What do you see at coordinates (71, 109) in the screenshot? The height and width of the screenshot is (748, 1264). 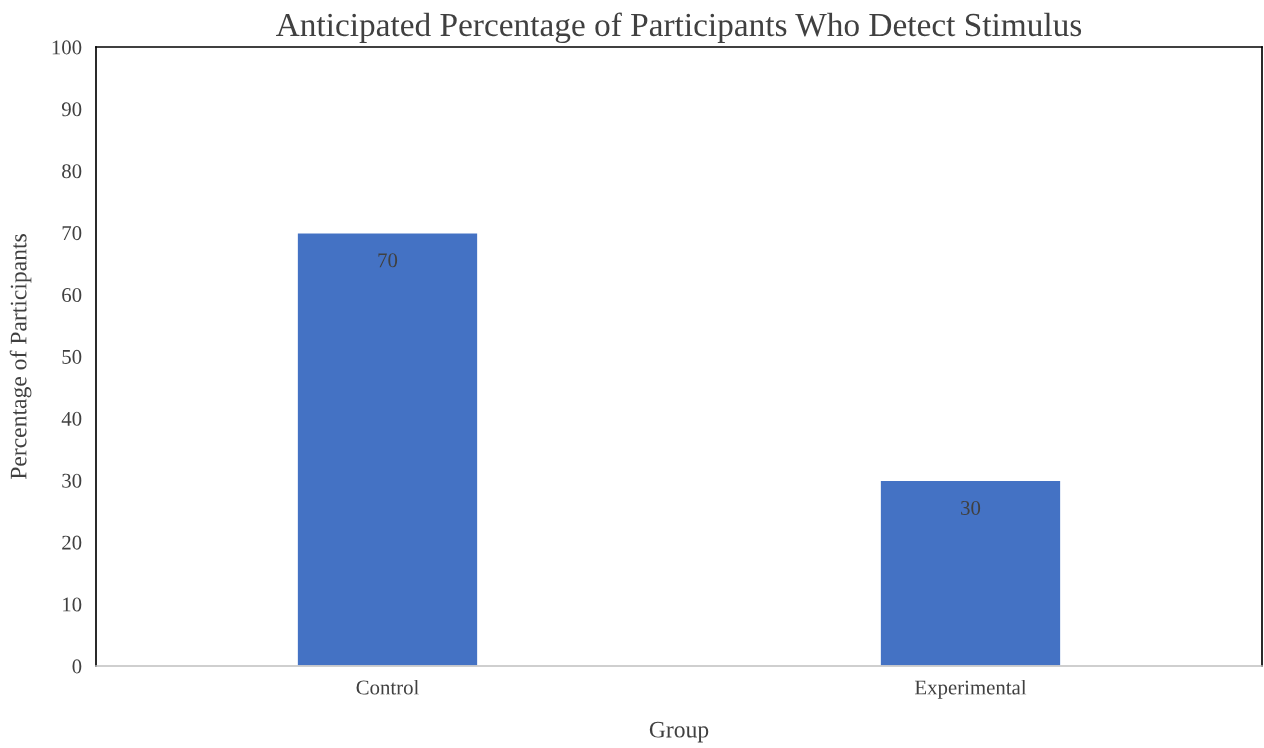 I see `y-tick-label: 90` at bounding box center [71, 109].